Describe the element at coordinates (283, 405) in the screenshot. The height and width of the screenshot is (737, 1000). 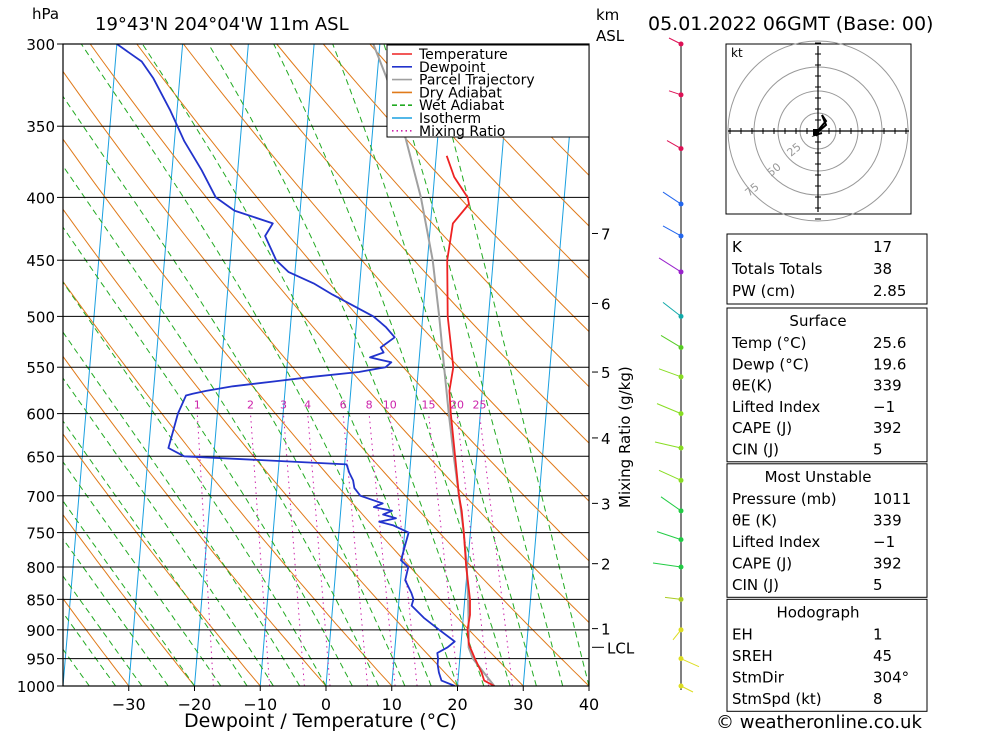
I see `mixing-ratio-label: 3` at that location.